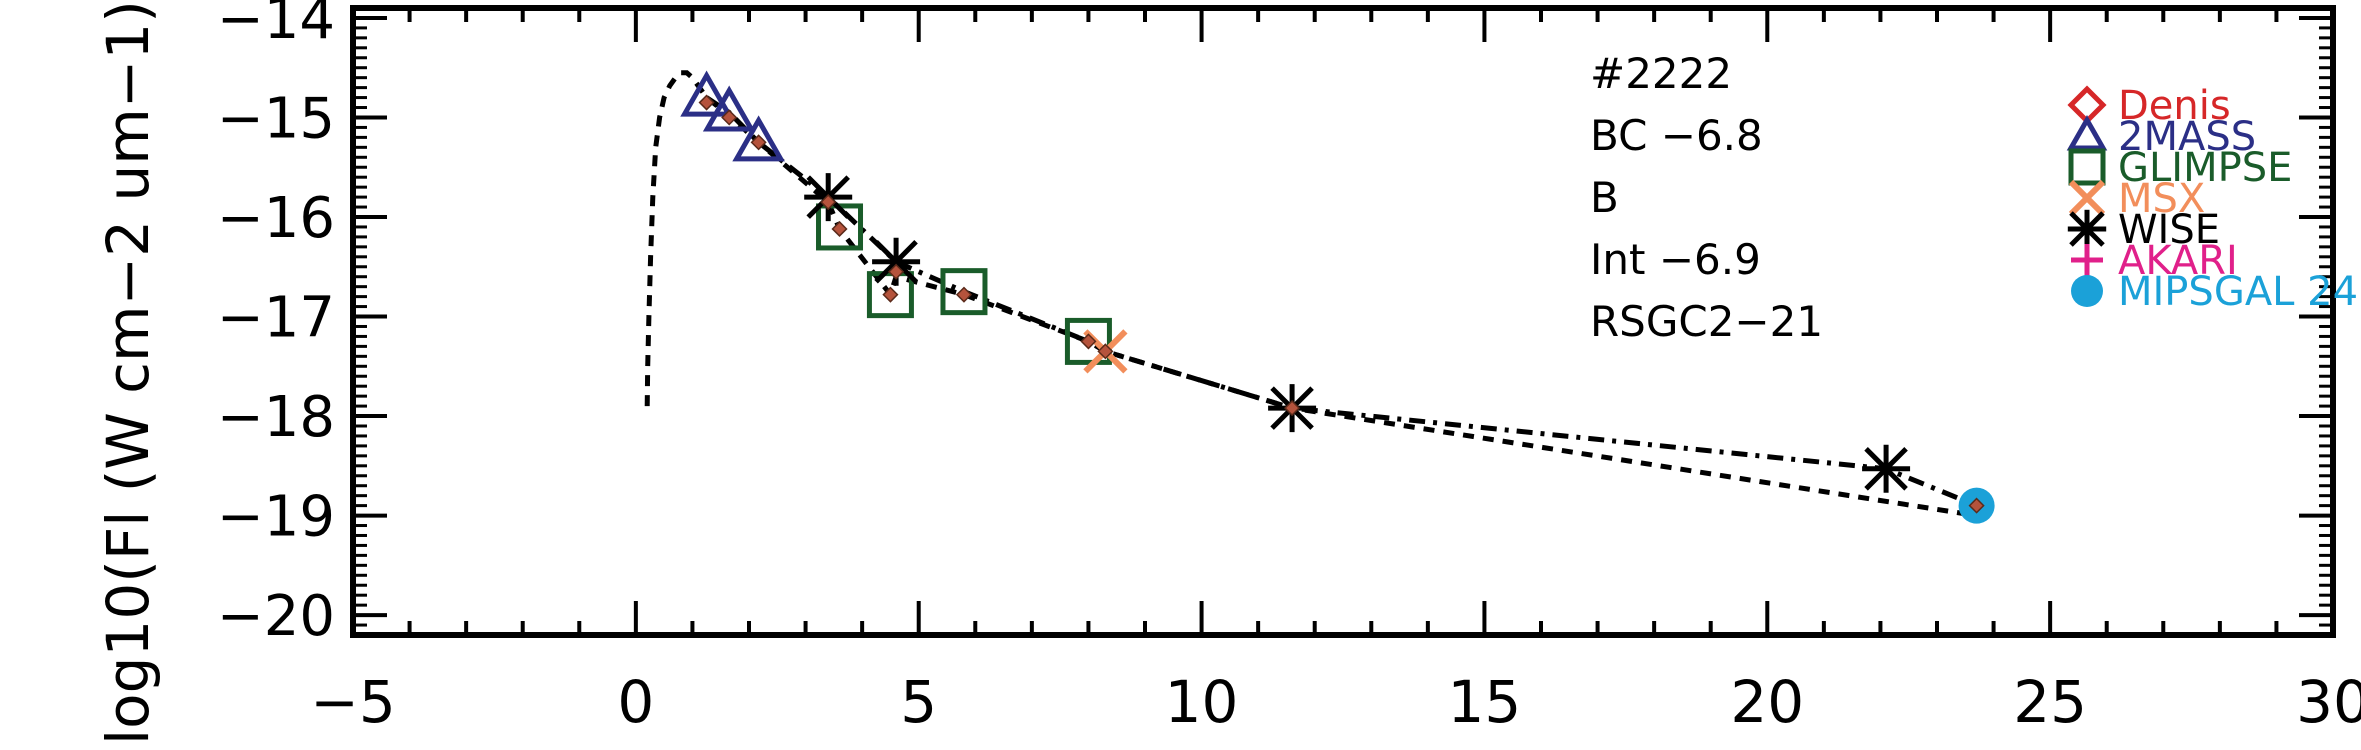 The image size is (2361, 750). I want to click on legend-marker-2mass, so click(2087, 132).